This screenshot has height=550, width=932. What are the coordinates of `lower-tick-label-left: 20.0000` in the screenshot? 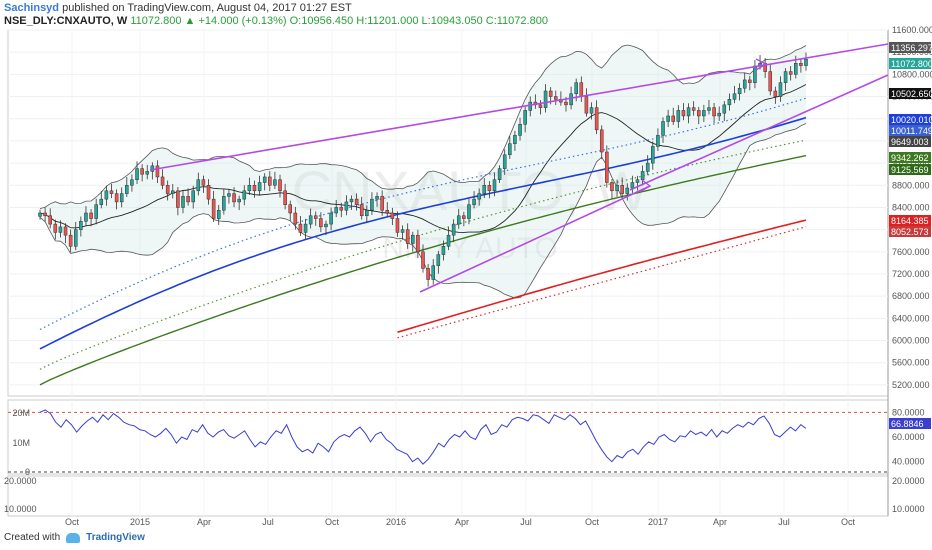 It's located at (20, 481).